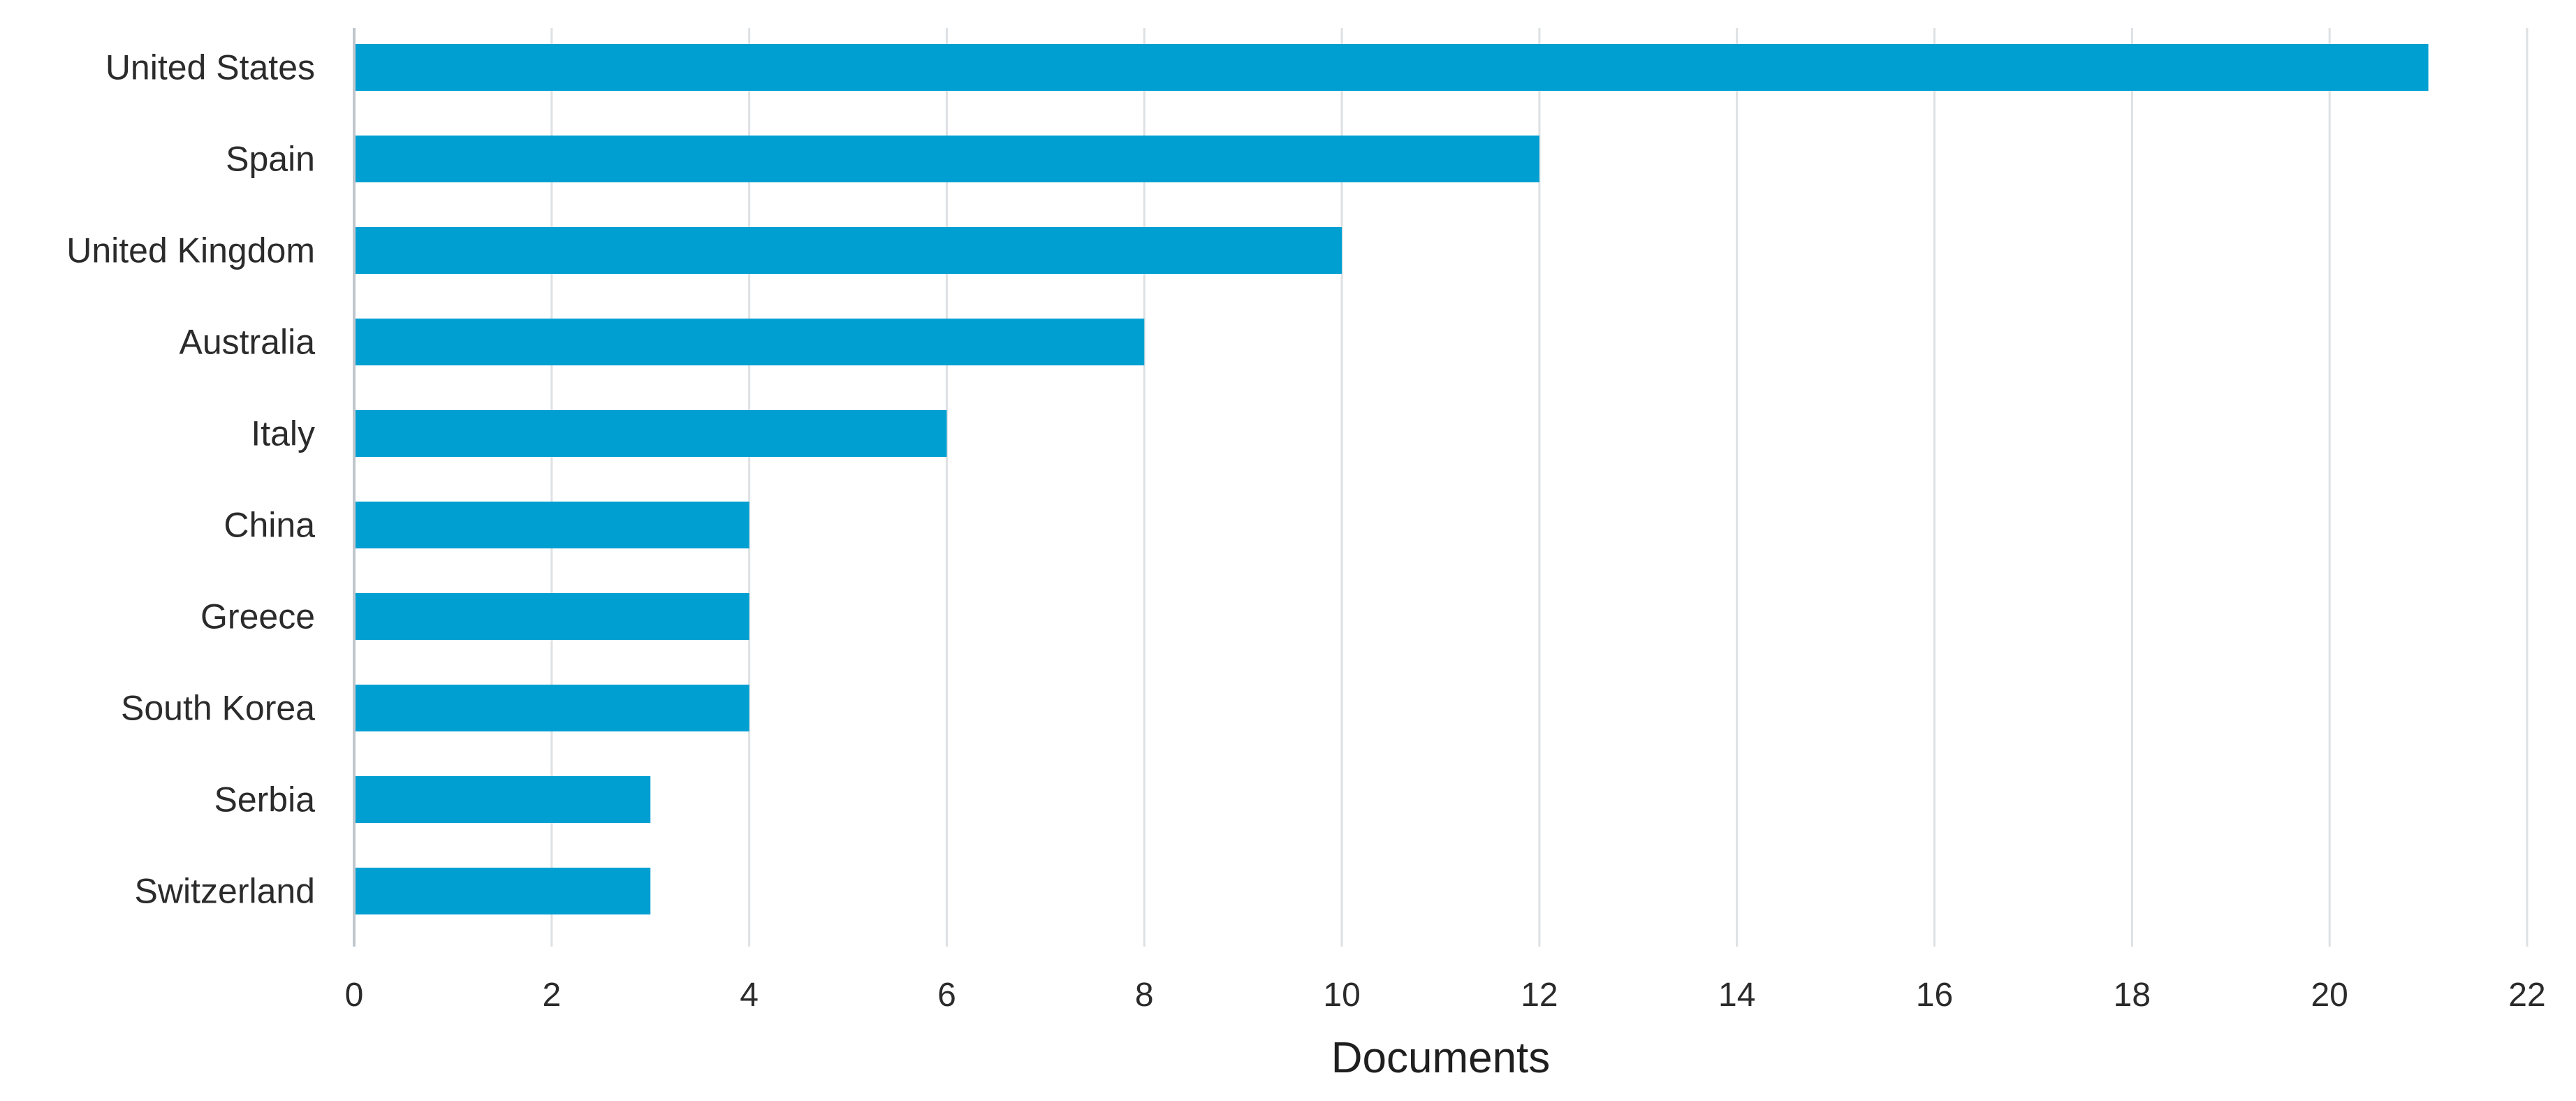  I want to click on x-tick-label: 0, so click(354, 996).